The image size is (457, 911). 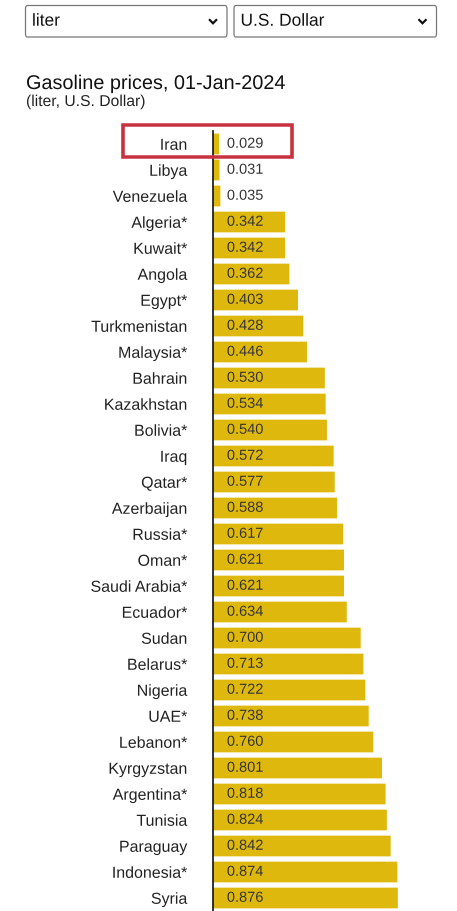 What do you see at coordinates (168, 716) in the screenshot?
I see `y-tick-label: UAE*` at bounding box center [168, 716].